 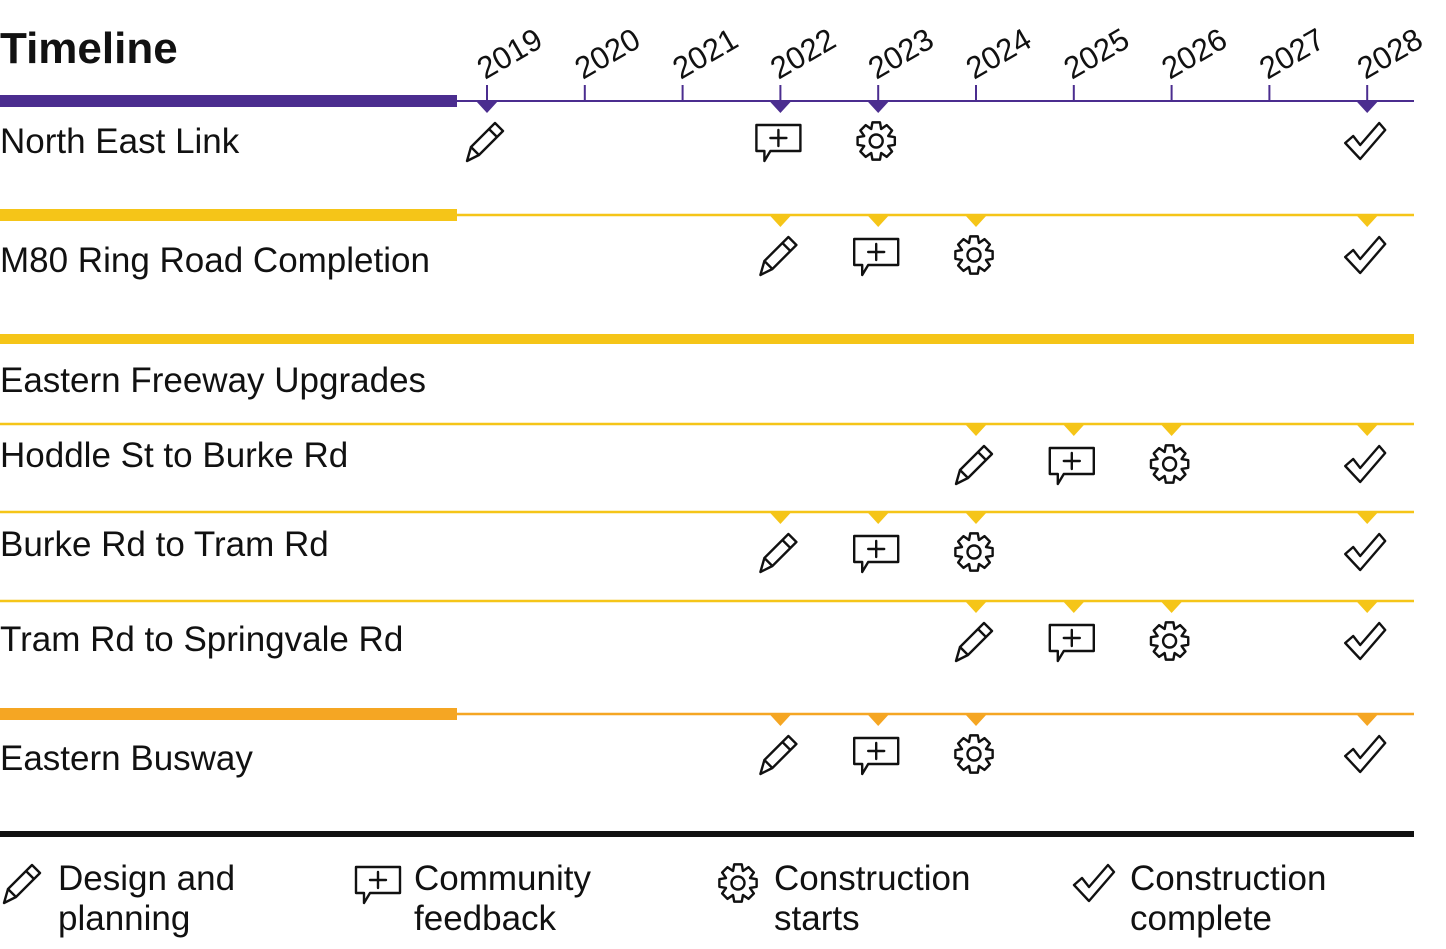 What do you see at coordinates (120, 141) in the screenshot?
I see `row-label: North East Link` at bounding box center [120, 141].